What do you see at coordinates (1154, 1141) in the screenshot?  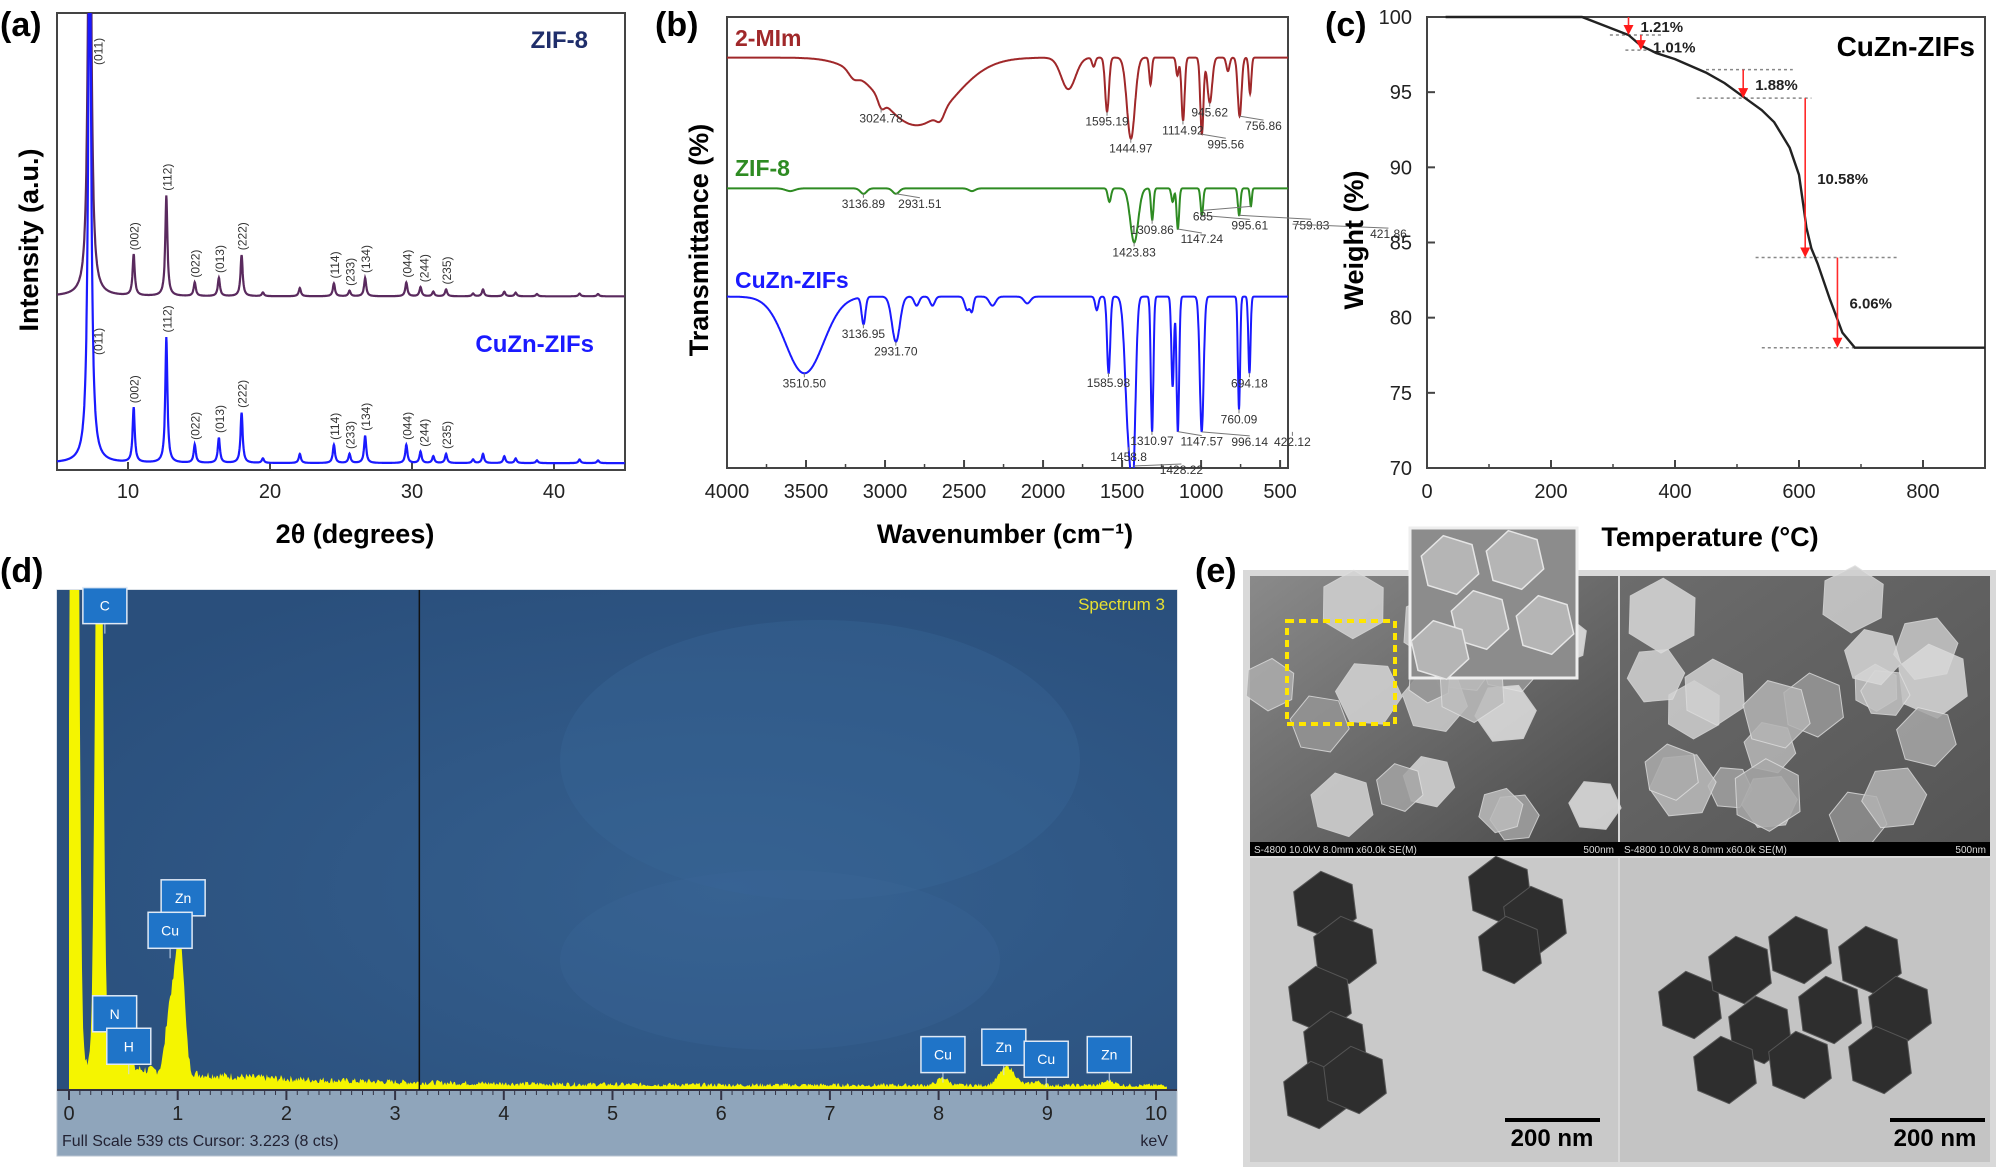 I see `x-axis-unit: keV` at bounding box center [1154, 1141].